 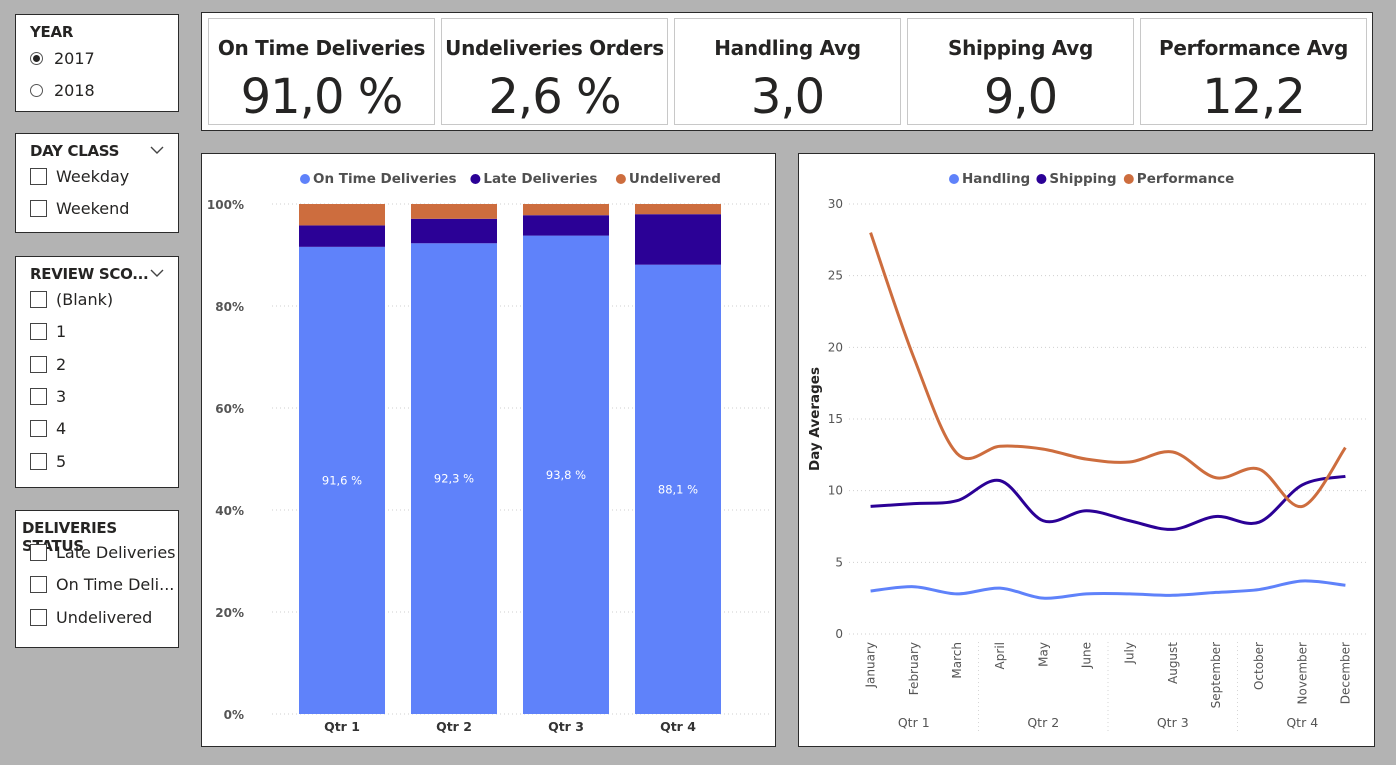 I want to click on line-legend-item-0: Handling, so click(x=989, y=179).